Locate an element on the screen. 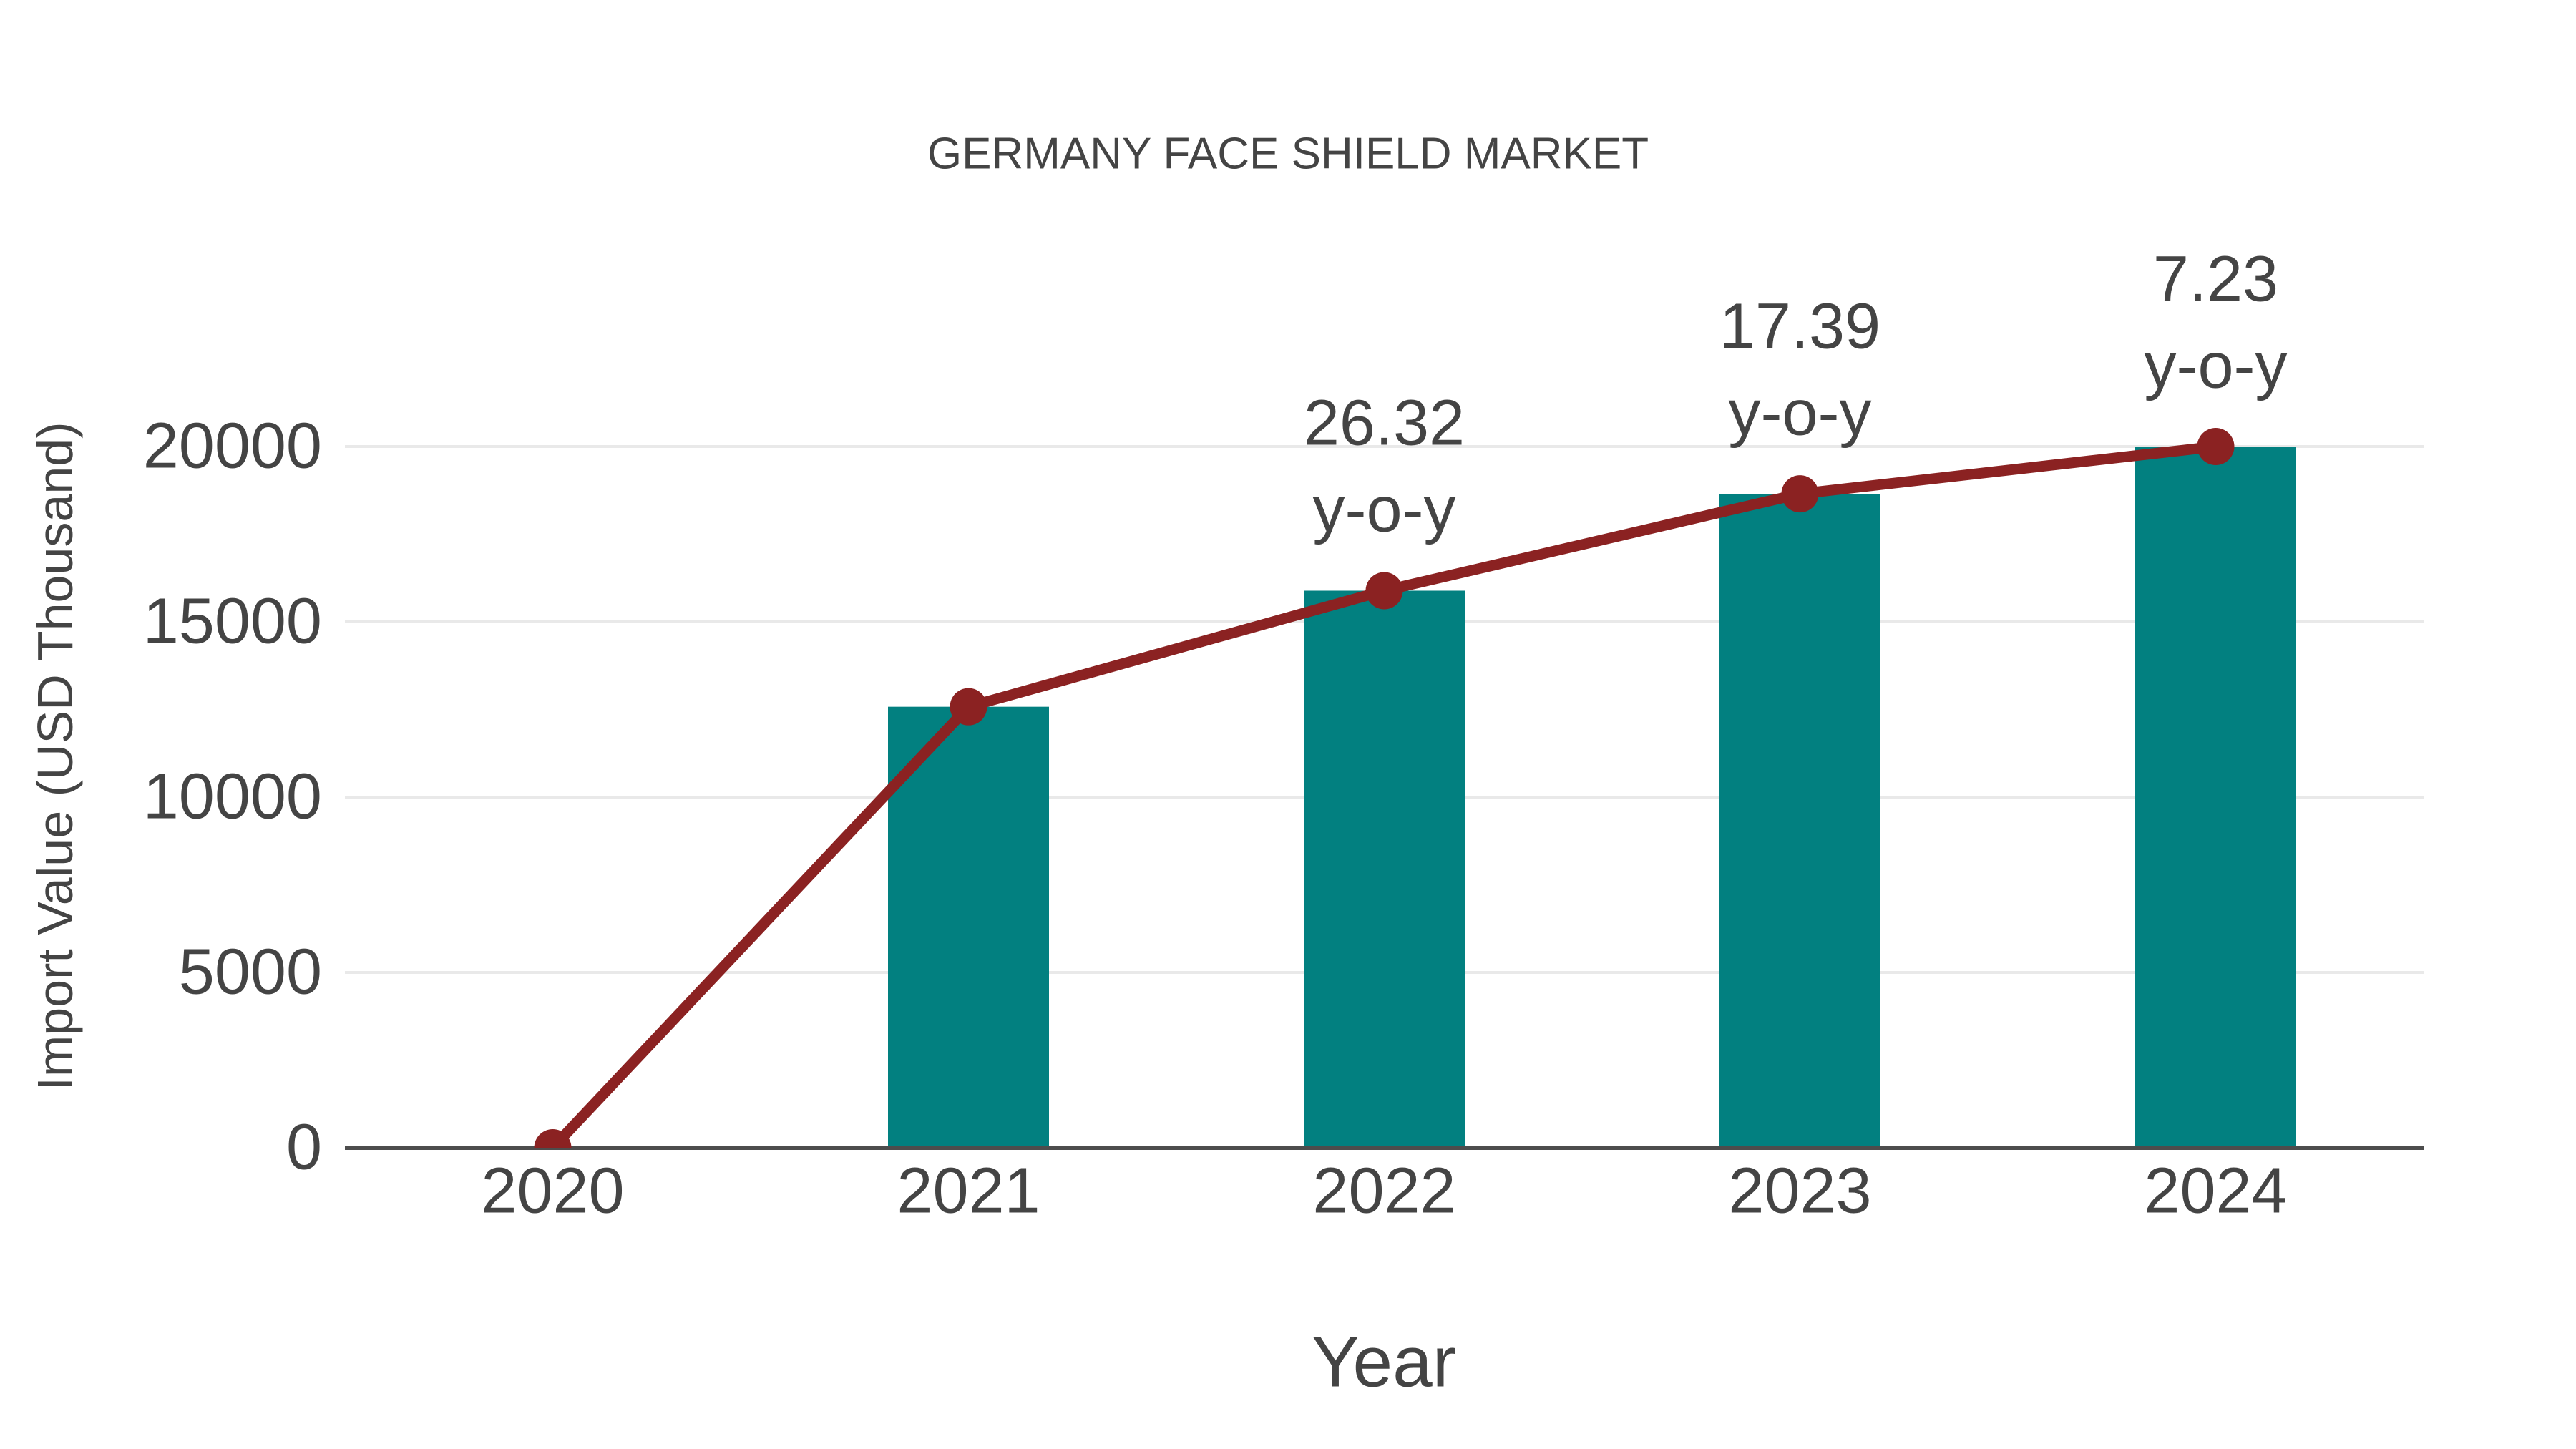 The width and height of the screenshot is (2576, 1449). chart-title: GERMANY FACE SHIELD MARKET is located at coordinates (1288, 154).